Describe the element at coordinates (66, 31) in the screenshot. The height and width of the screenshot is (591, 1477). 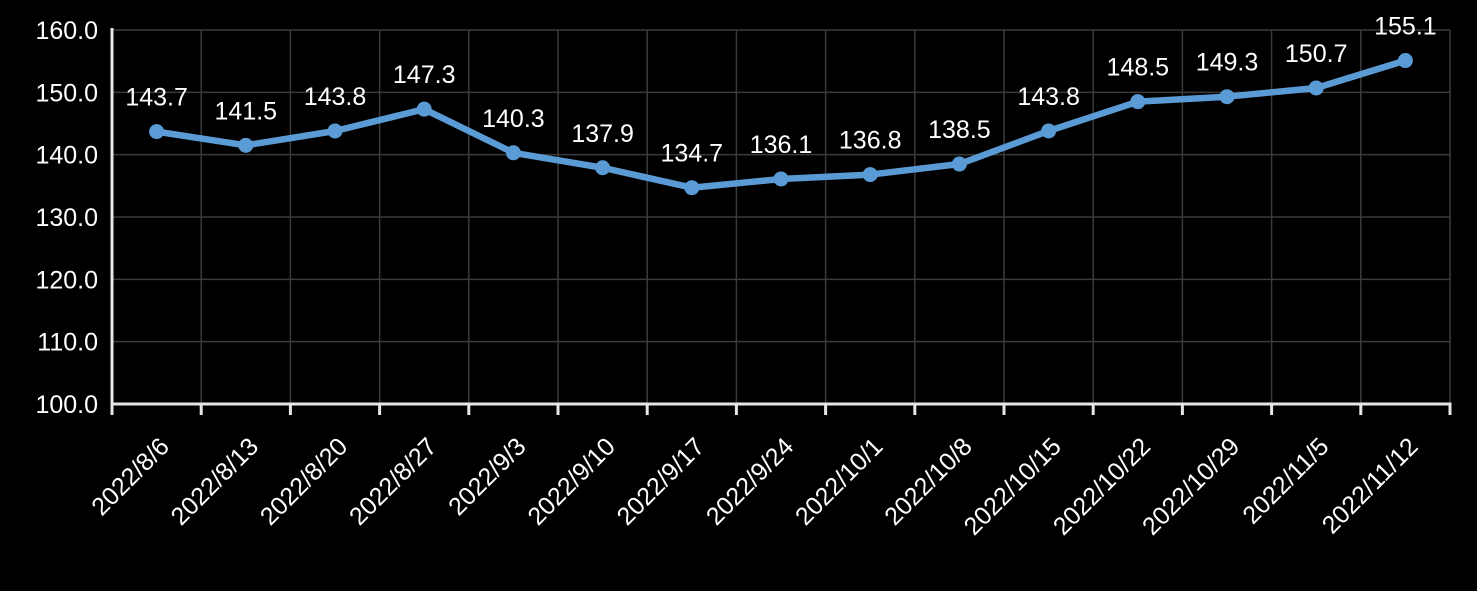
I see `y-tick-label: 160.0` at that location.